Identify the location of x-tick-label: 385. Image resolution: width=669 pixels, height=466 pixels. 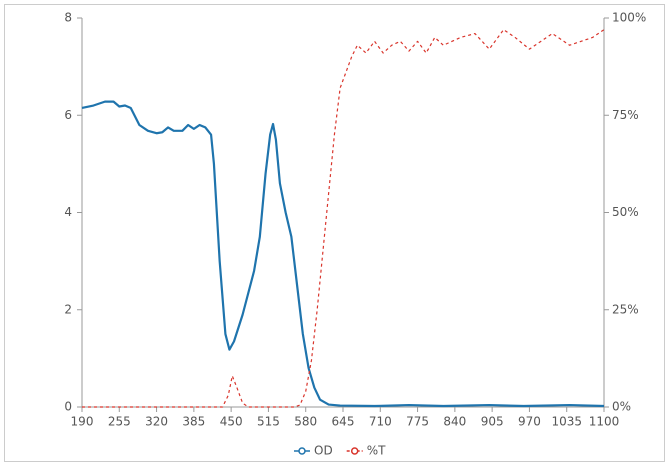
(193, 422).